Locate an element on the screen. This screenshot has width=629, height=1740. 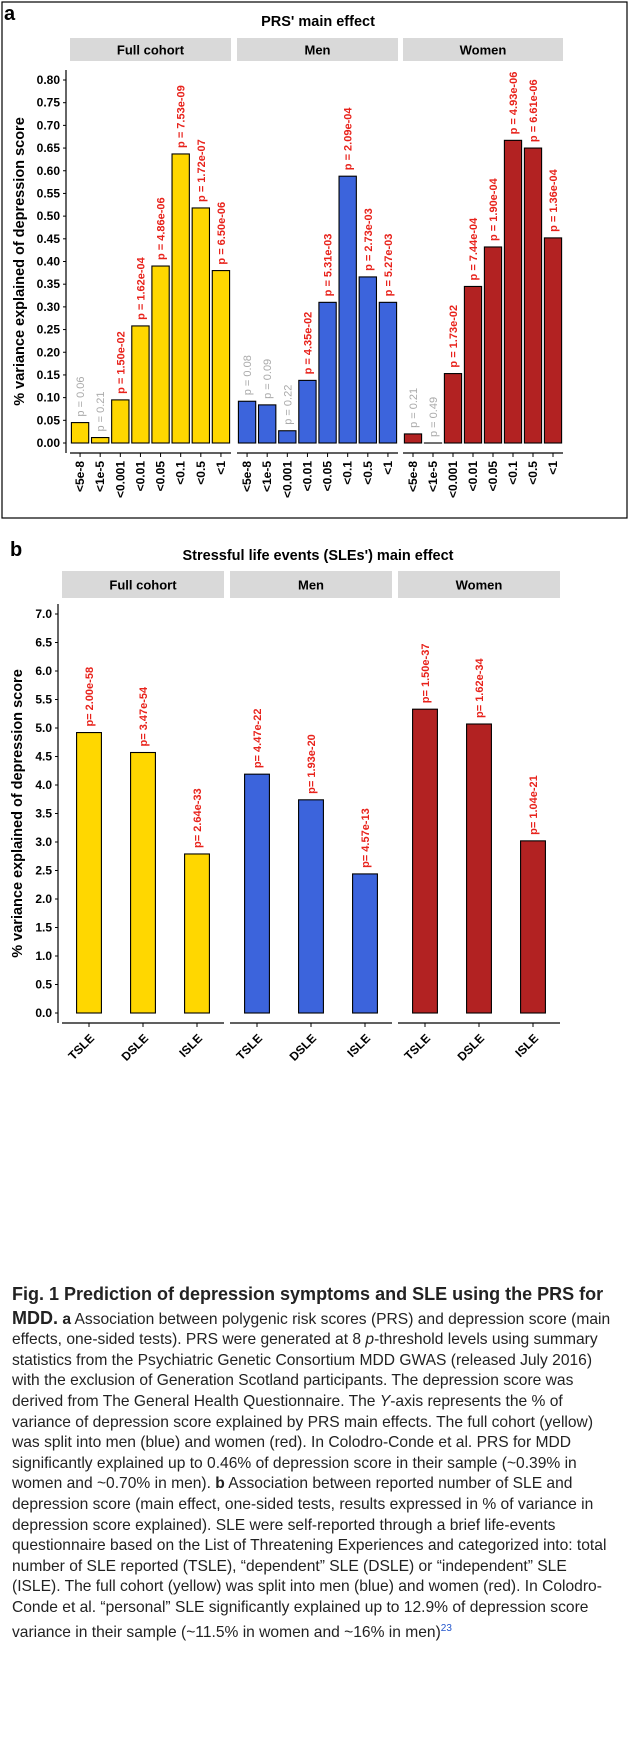
p-value-label: p = 4.93e-06 is located at coordinates (514, 103).